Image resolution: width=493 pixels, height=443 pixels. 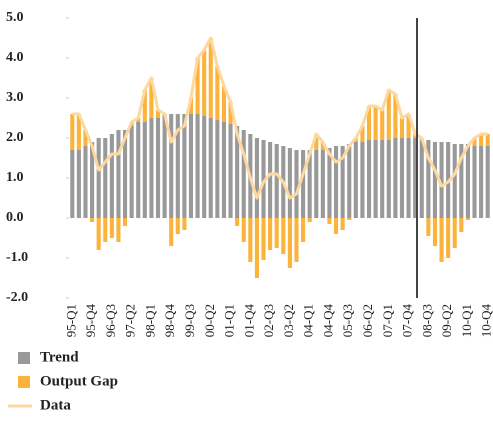 What do you see at coordinates (17, 257) in the screenshot?
I see `y-tick-label: -1.0` at bounding box center [17, 257].